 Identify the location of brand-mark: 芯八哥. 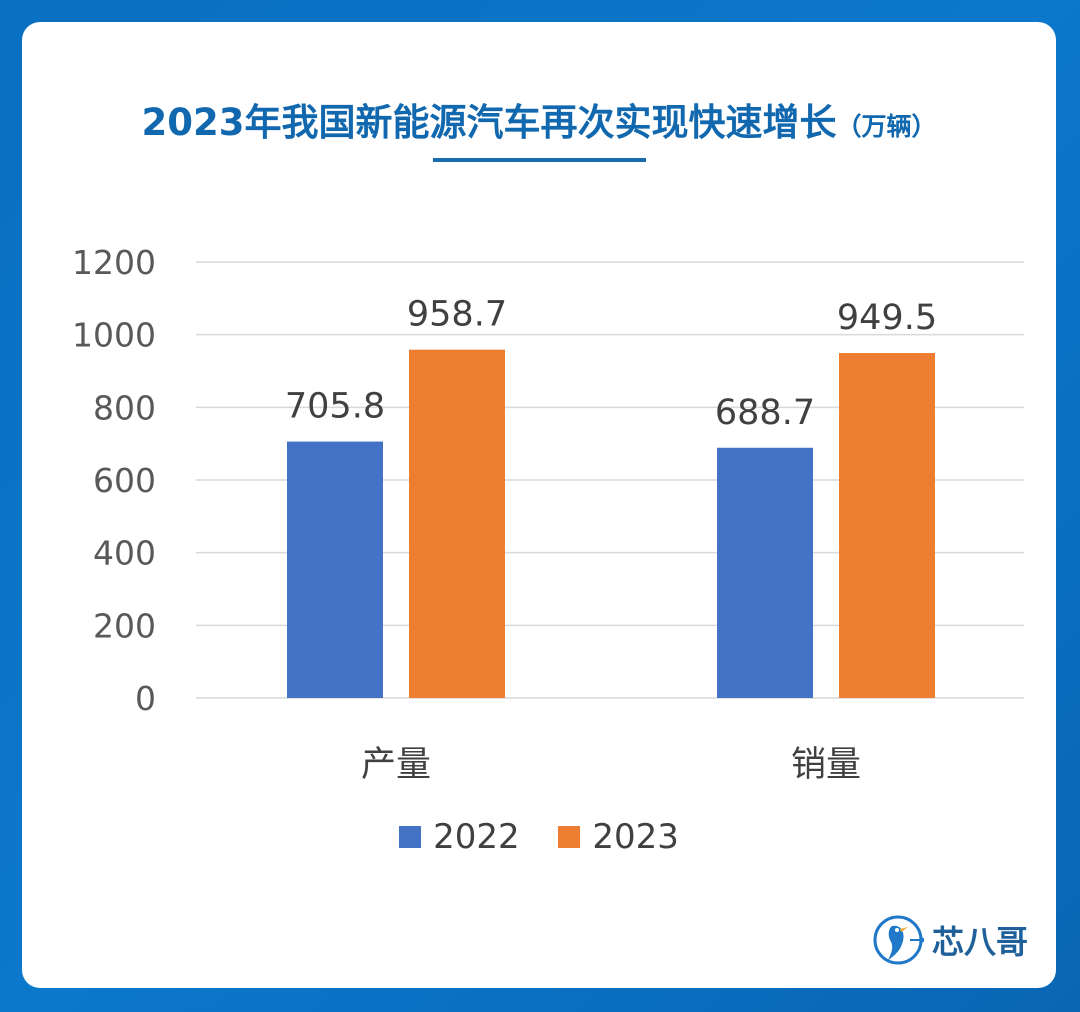
(950, 940).